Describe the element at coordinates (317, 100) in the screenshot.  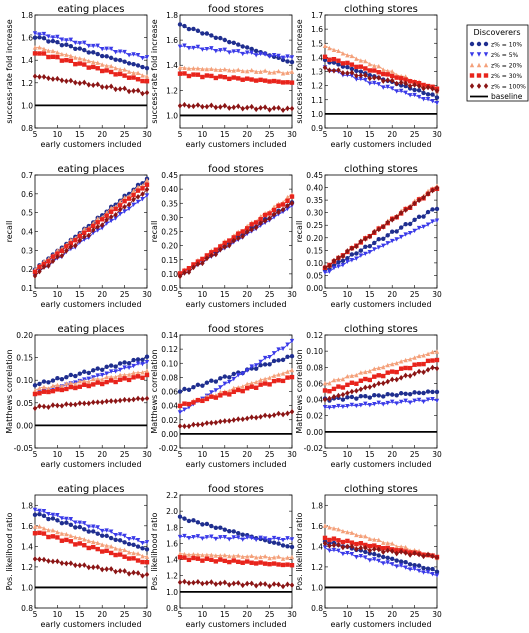
I see `y-tick-label: 1.1` at that location.